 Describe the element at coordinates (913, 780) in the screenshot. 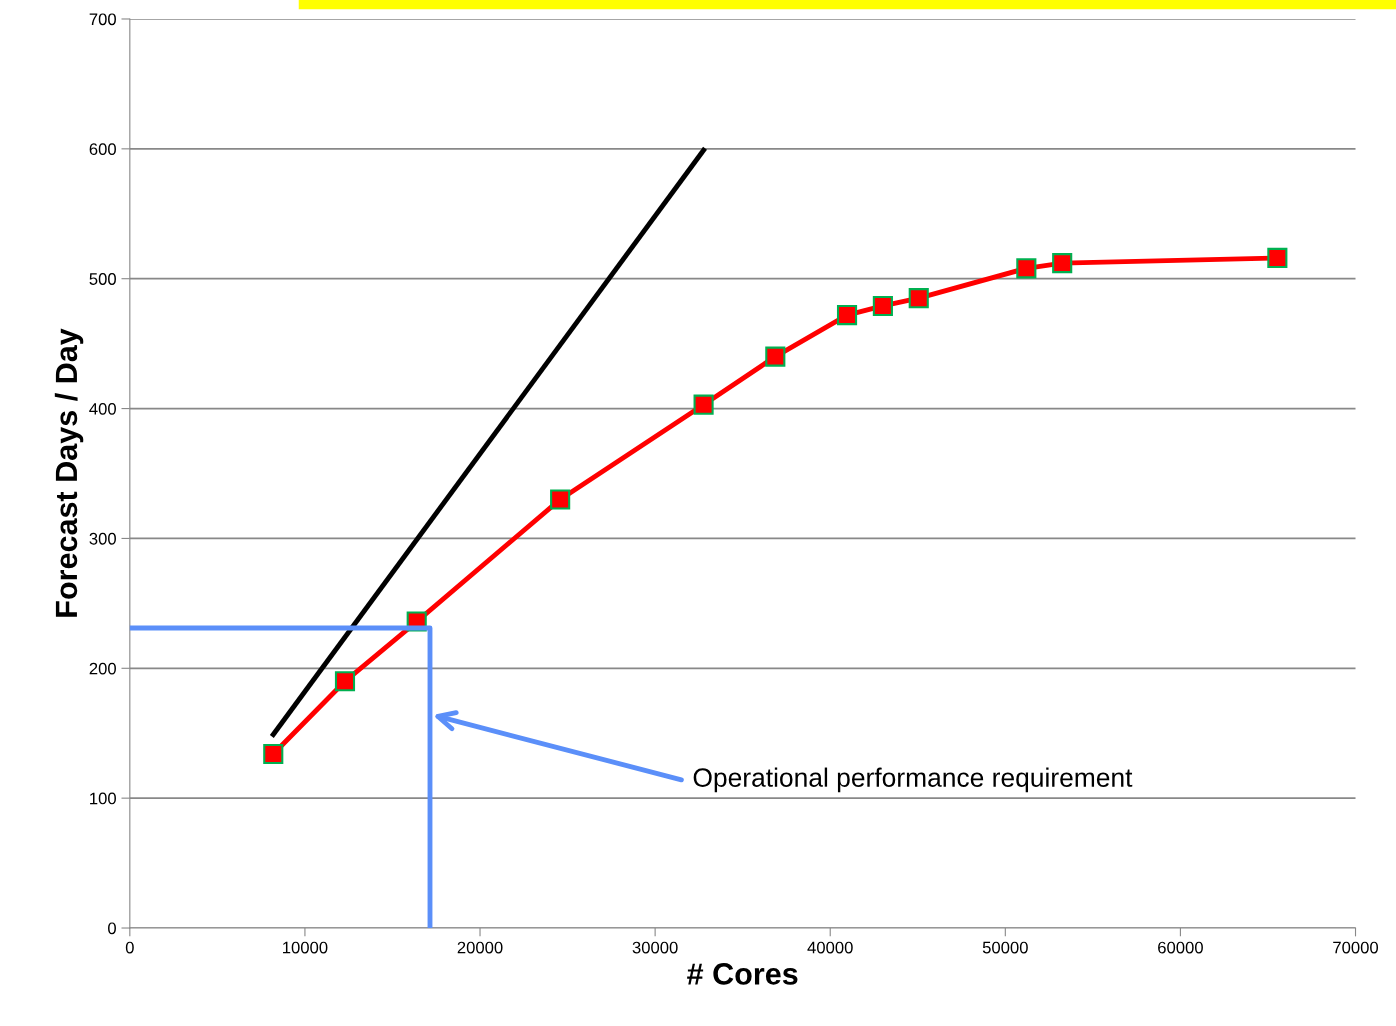

I see `annotation: Operational performance requirement` at that location.